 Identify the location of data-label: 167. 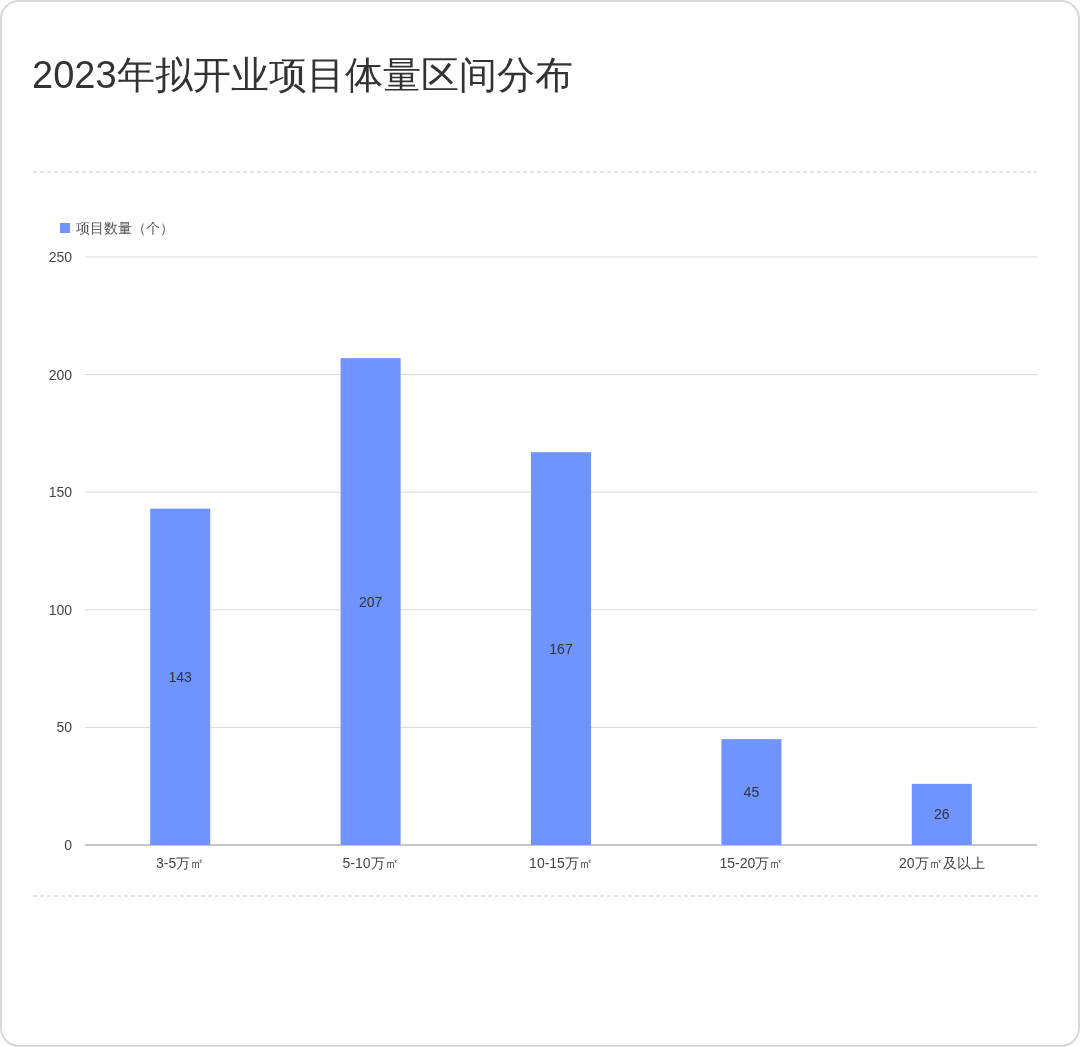
(561, 648).